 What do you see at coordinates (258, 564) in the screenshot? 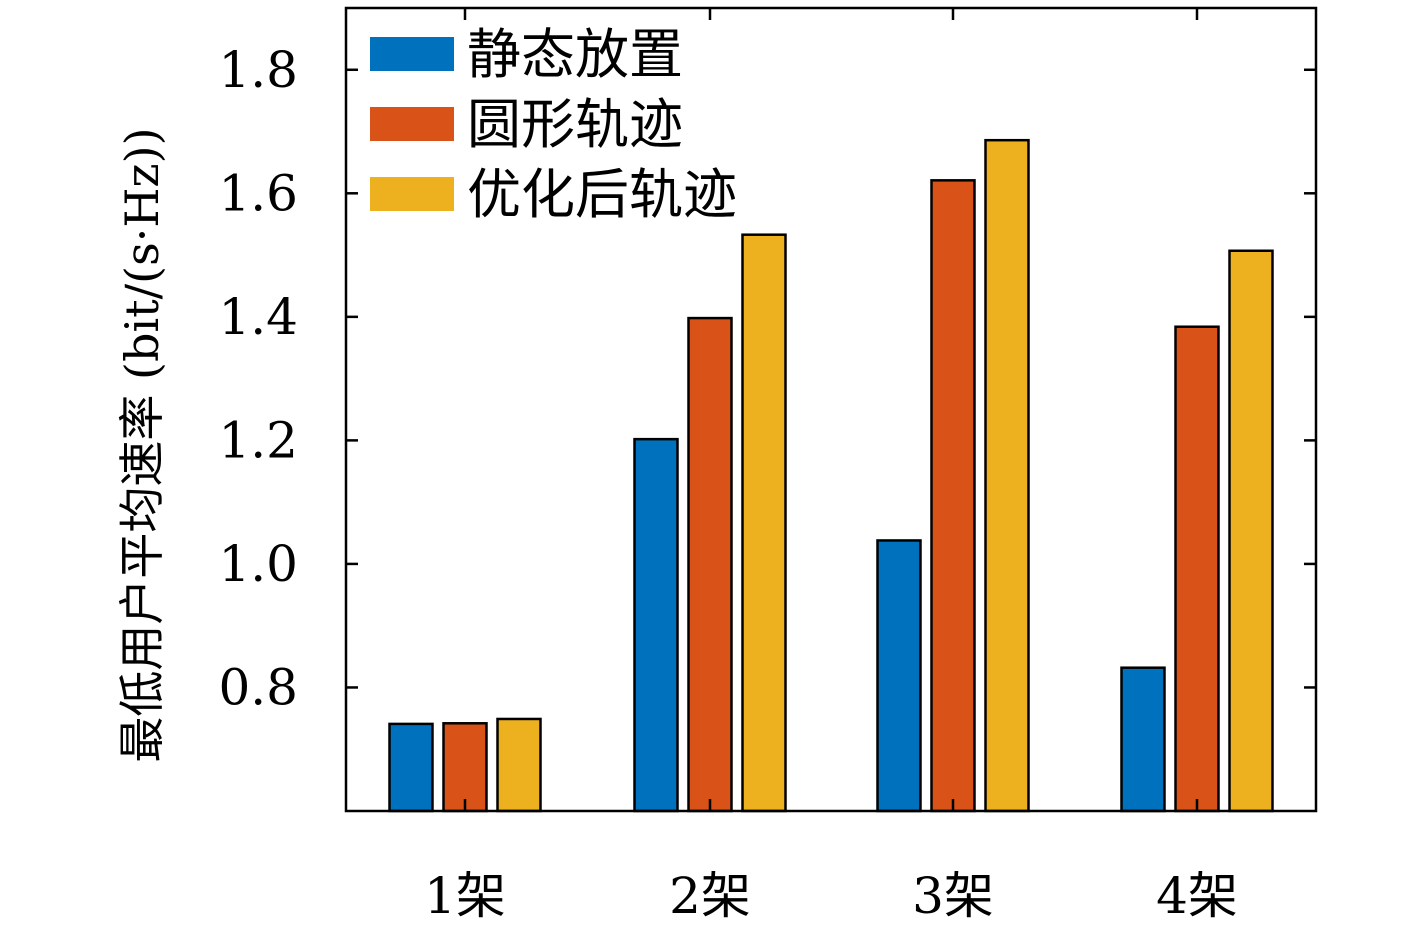
I see `y-tick-label-2: 1.0` at bounding box center [258, 564].